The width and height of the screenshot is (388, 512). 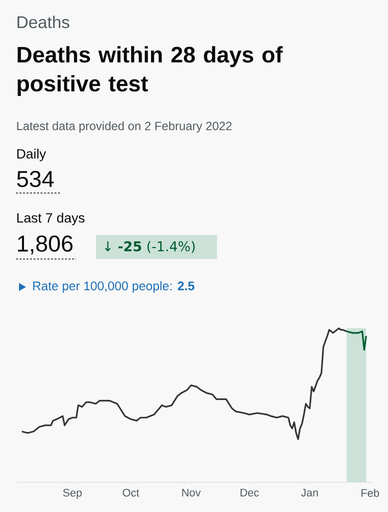 I want to click on x-tick-label: Sep, so click(x=72, y=493).